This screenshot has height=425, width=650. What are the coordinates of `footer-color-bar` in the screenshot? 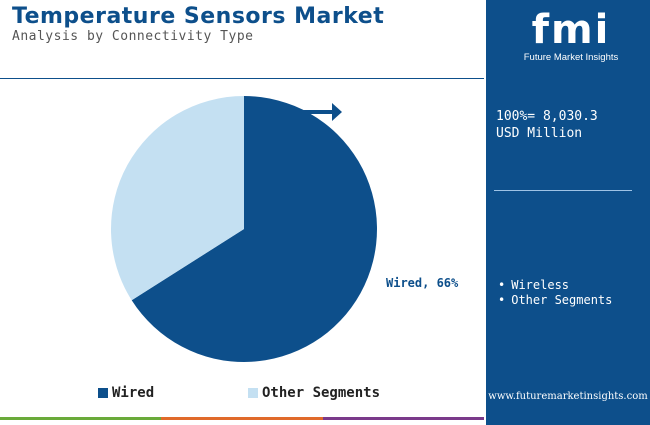 It's located at (242, 418).